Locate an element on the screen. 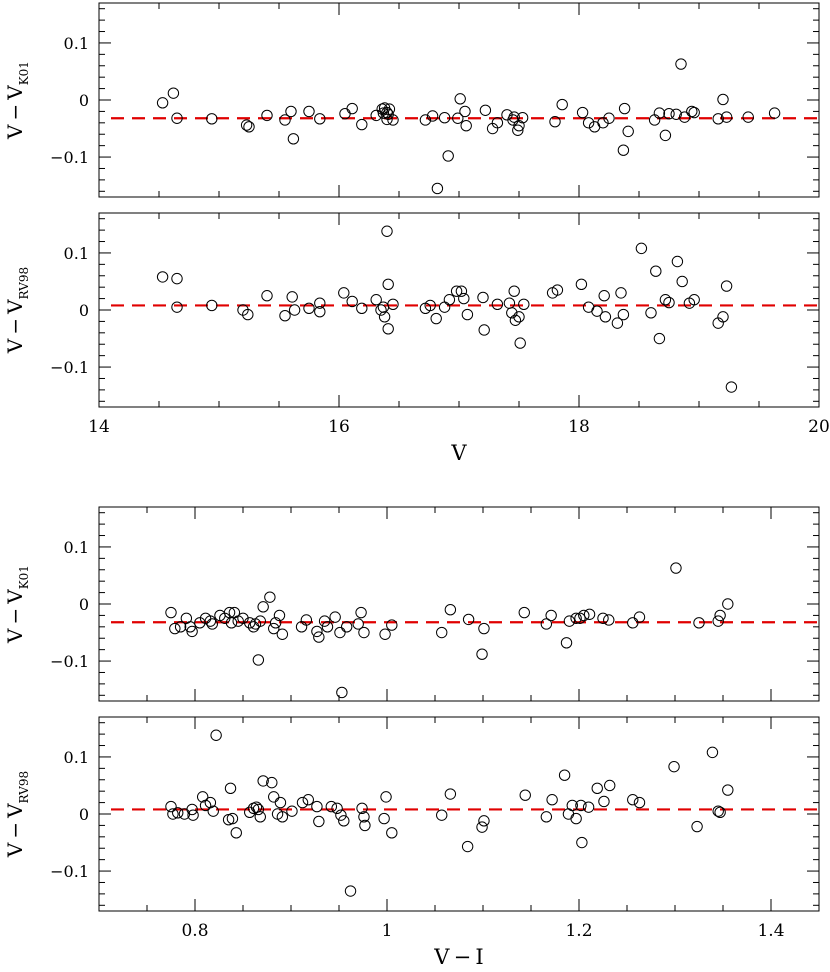  x-axis-title: V is located at coordinates (458, 453).